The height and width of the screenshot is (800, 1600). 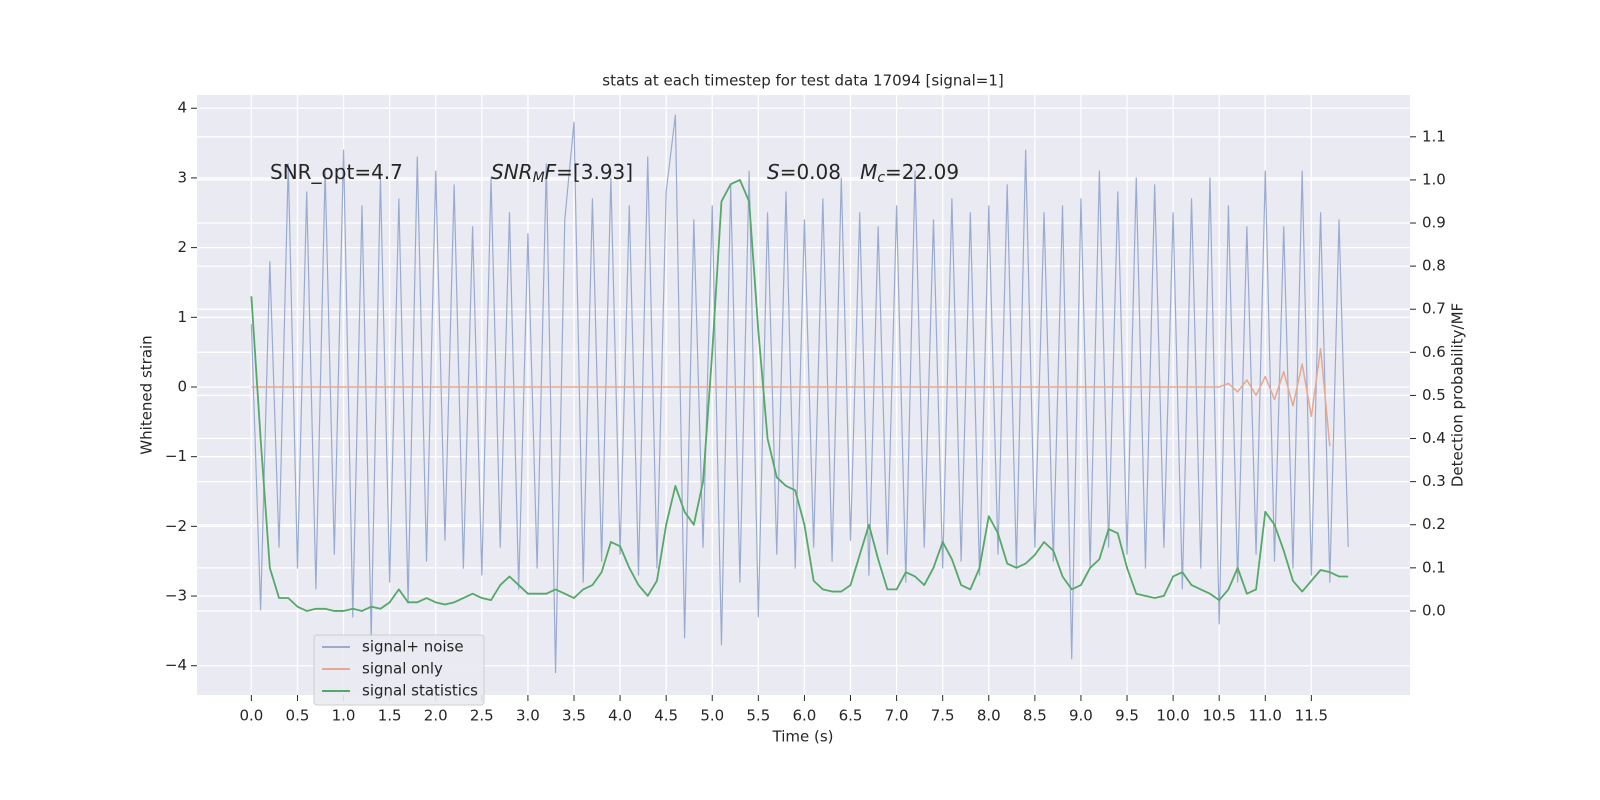 I want to click on annotation: SNRMF=[3.93], so click(x=562, y=173).